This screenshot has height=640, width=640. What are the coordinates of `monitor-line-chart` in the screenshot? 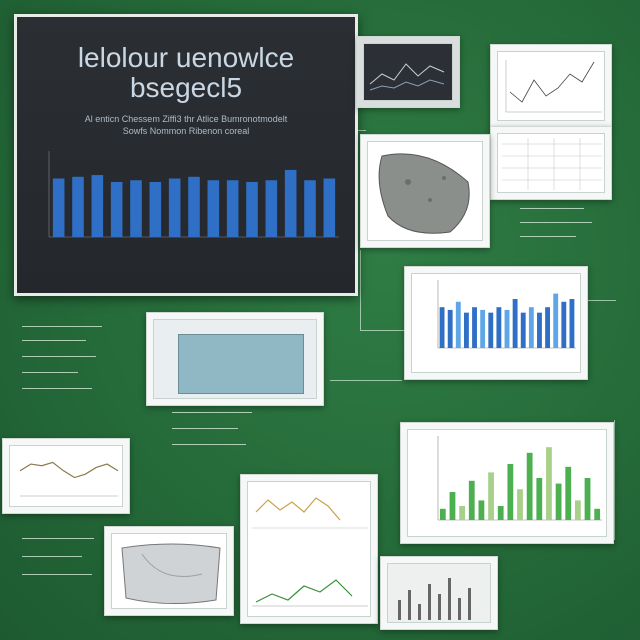 It's located at (407, 77).